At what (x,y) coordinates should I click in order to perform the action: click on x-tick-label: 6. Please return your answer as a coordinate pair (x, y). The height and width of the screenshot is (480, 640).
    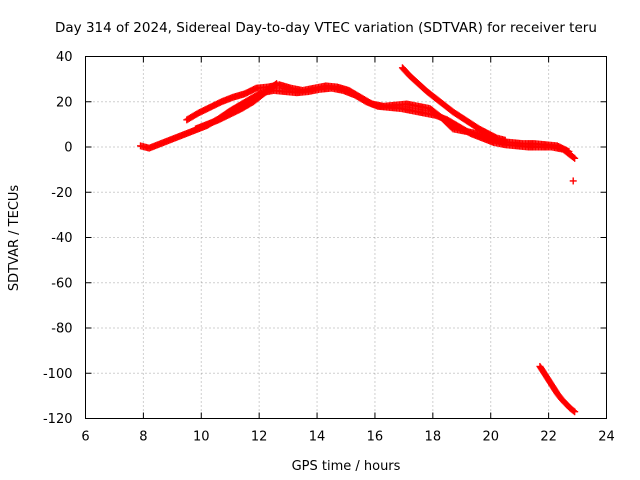
    Looking at the image, I should click on (85, 437).